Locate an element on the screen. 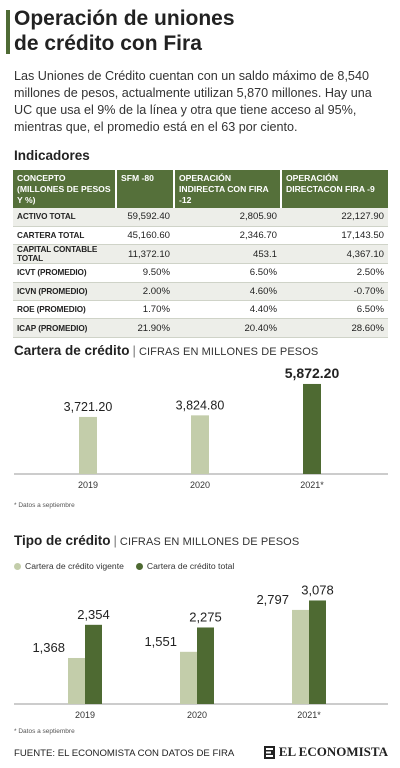  data-label: 3,721.20 is located at coordinates (88, 407).